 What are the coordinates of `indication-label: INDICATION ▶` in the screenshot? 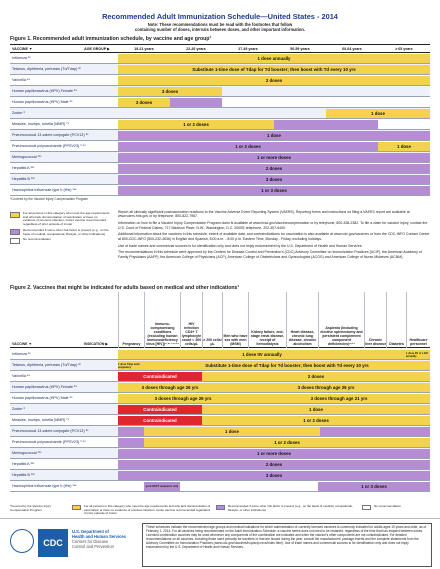 It's located at (96, 344).